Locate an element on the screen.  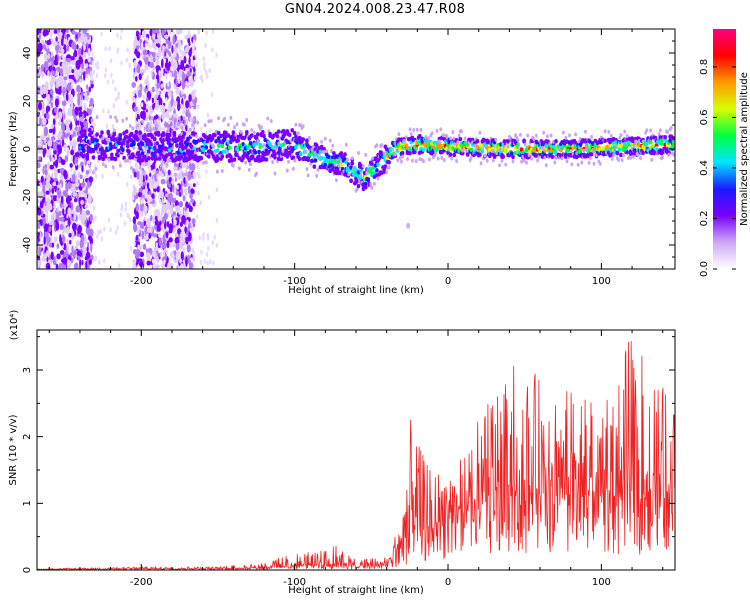
colorbar-gradient is located at coordinates (724, 149).